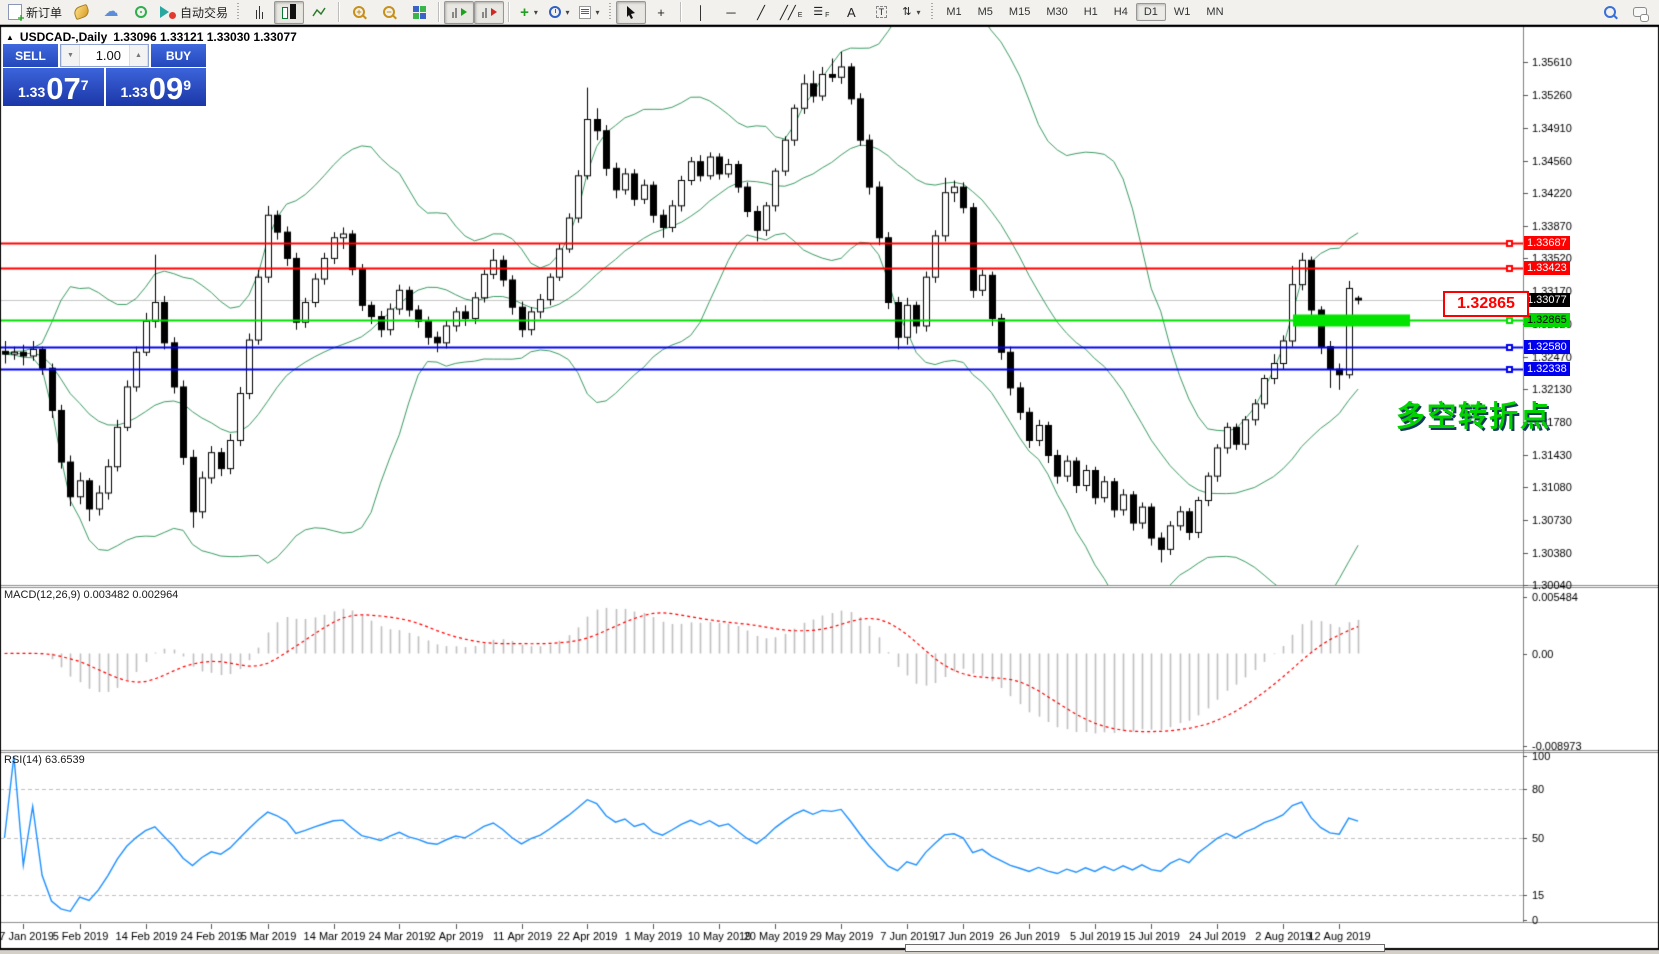 This screenshot has height=954, width=1659. I want to click on indicators-button: + ▾, so click(529, 12).